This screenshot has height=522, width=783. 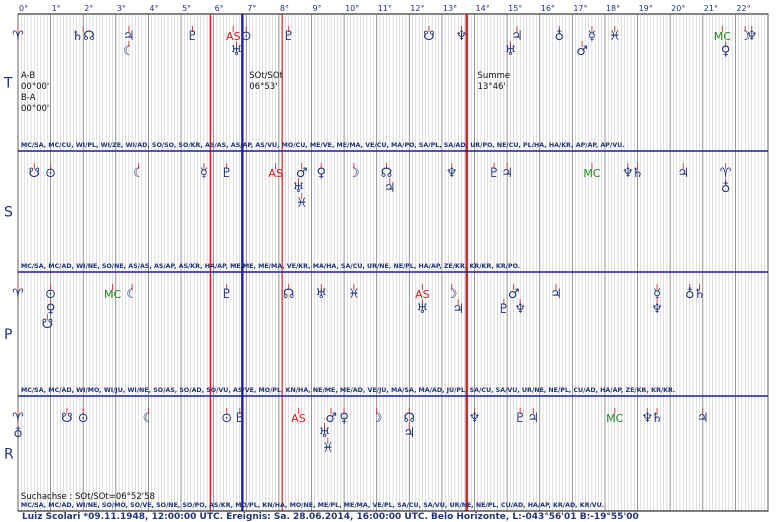 I want to click on degree-label: 21°, so click(x=711, y=8).